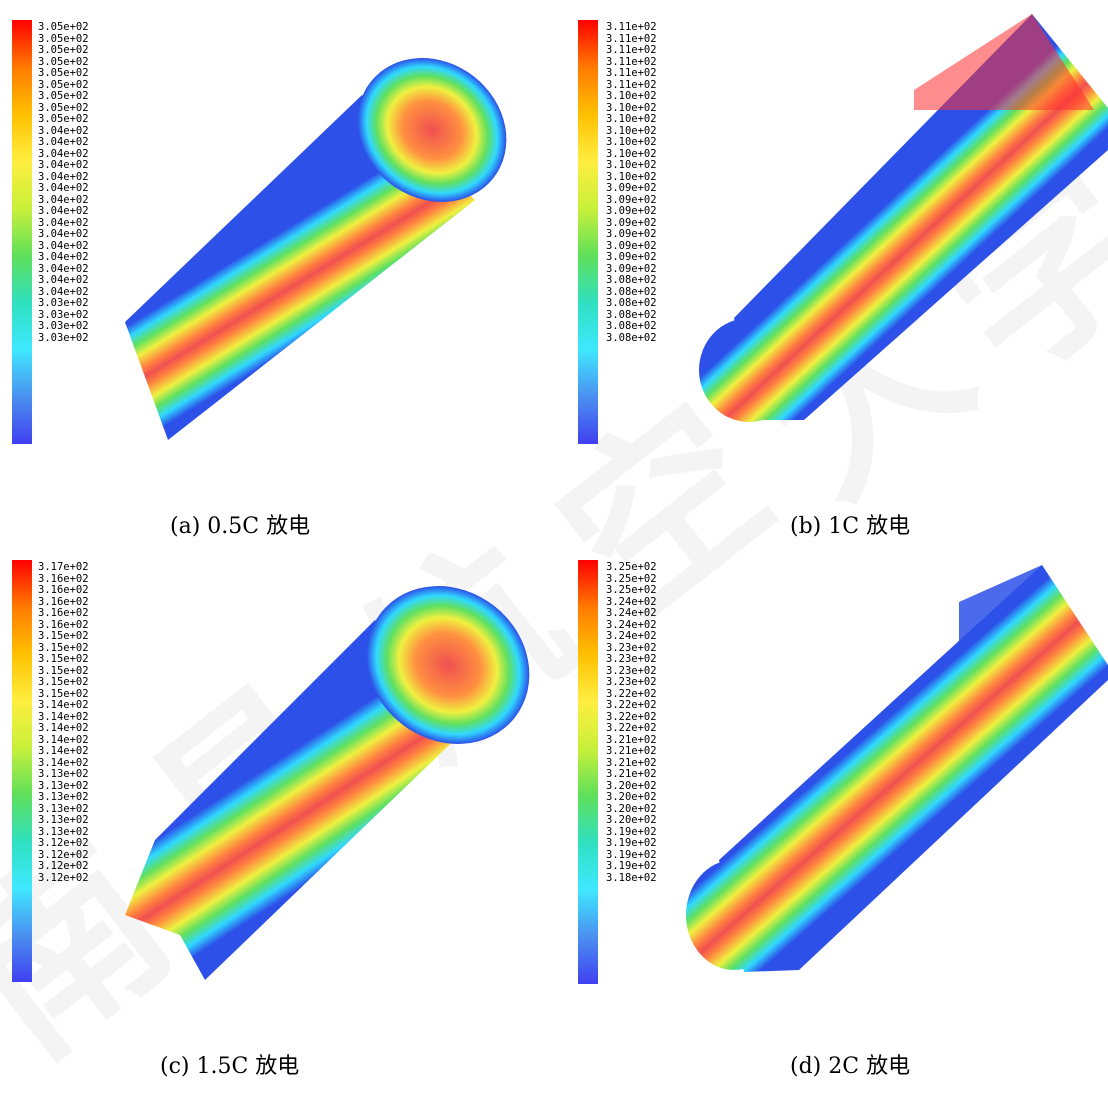 The height and width of the screenshot is (1104, 1108). I want to click on panel-caption: (d) 2C 放电, so click(850, 1066).